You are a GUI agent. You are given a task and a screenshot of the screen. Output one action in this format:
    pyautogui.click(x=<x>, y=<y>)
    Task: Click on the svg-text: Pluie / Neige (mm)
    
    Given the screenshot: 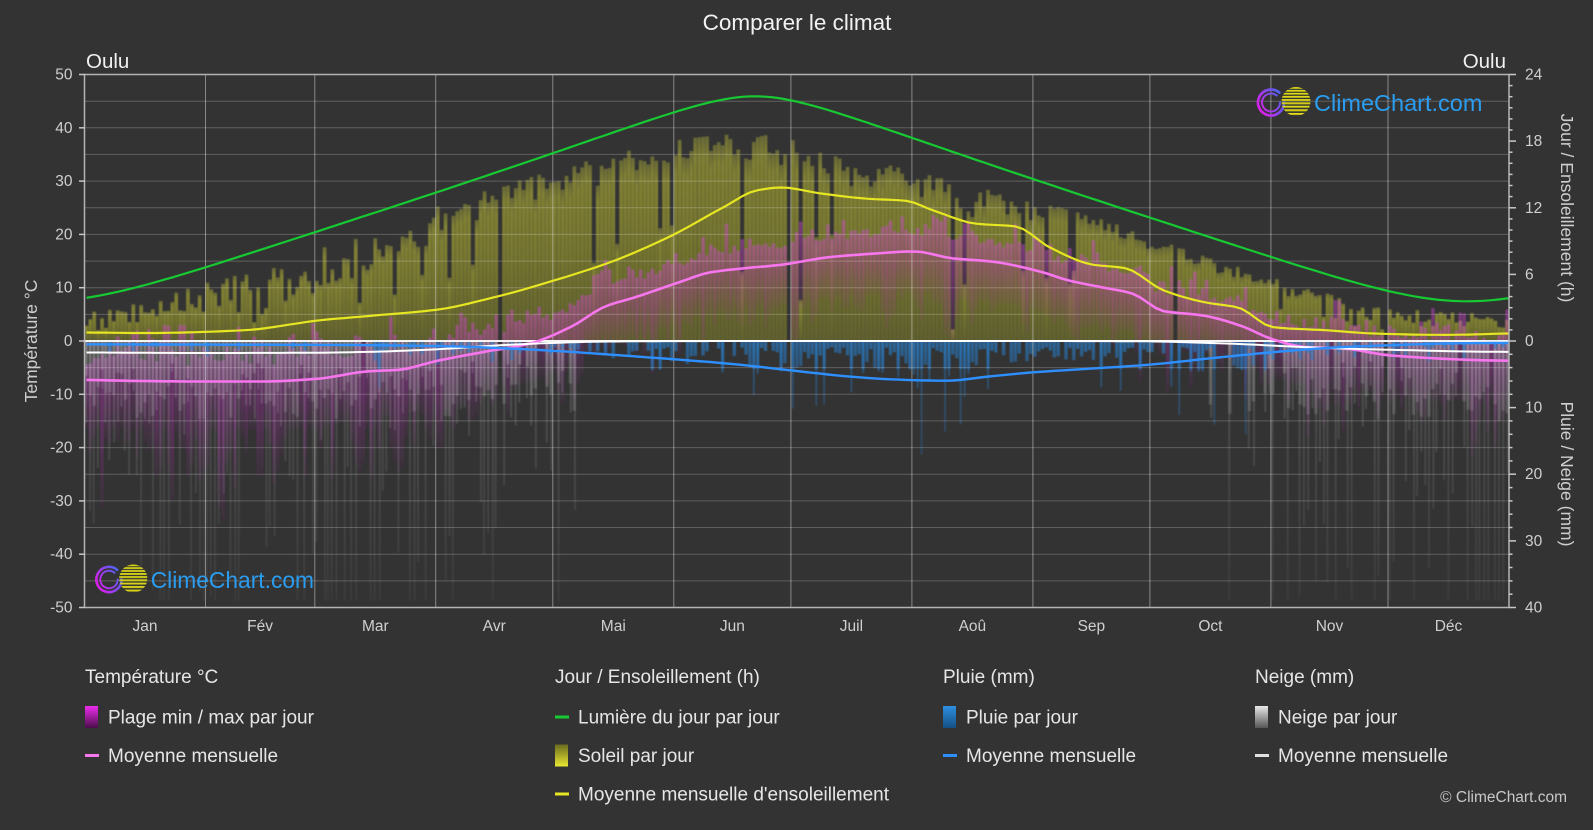 What is the action you would take?
    pyautogui.click(x=1567, y=474)
    